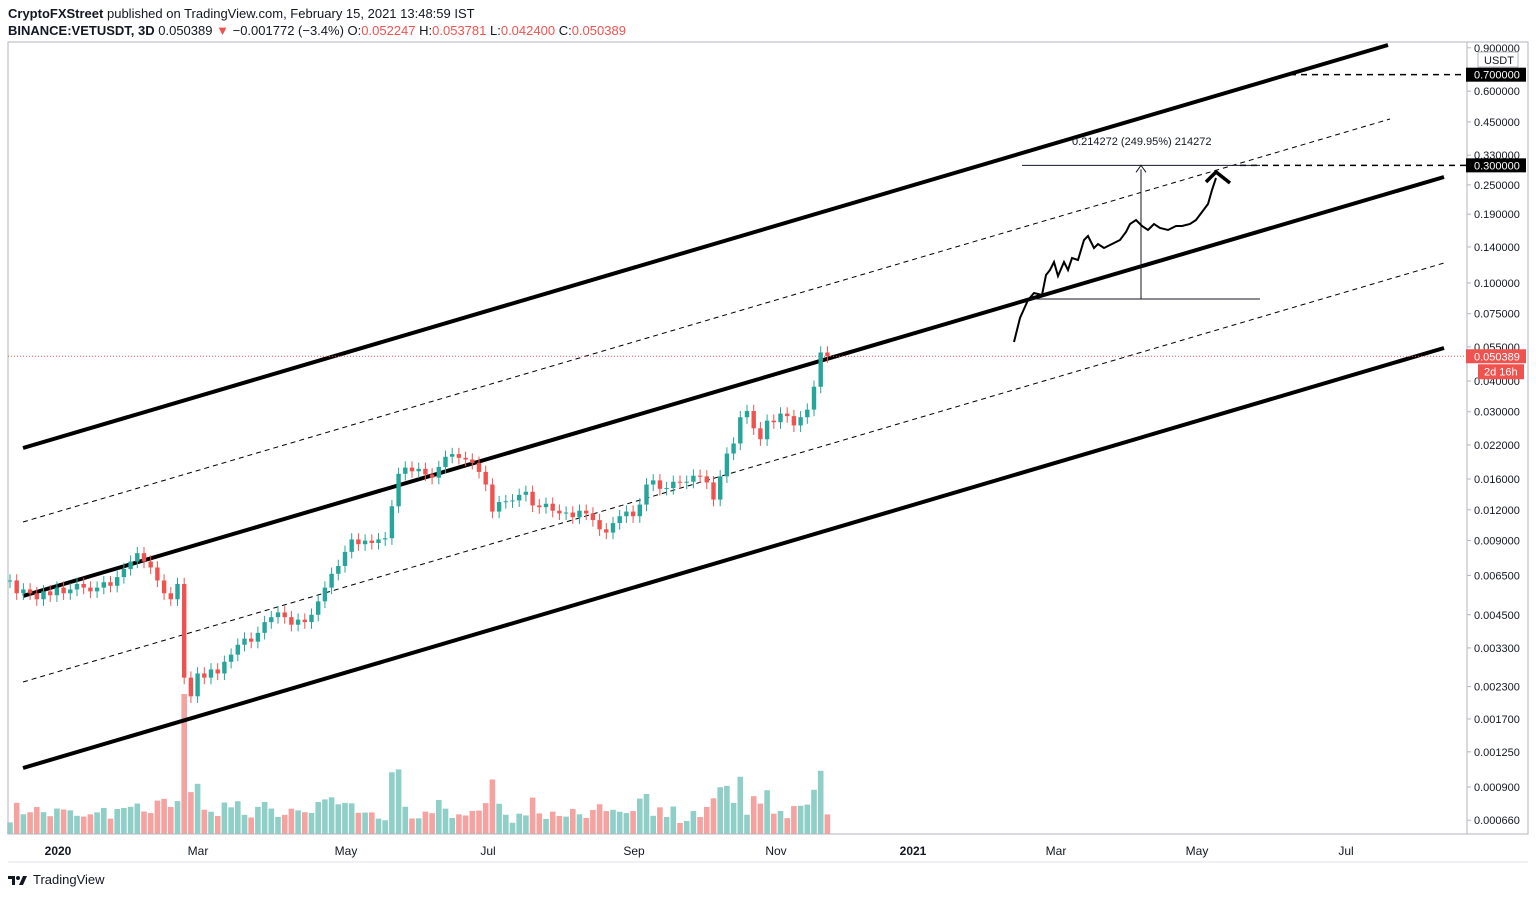 The width and height of the screenshot is (1536, 900). I want to click on time-axis: 2020 Mar May Jul Sep Nov 2021 Mar May Jul, so click(699, 851).